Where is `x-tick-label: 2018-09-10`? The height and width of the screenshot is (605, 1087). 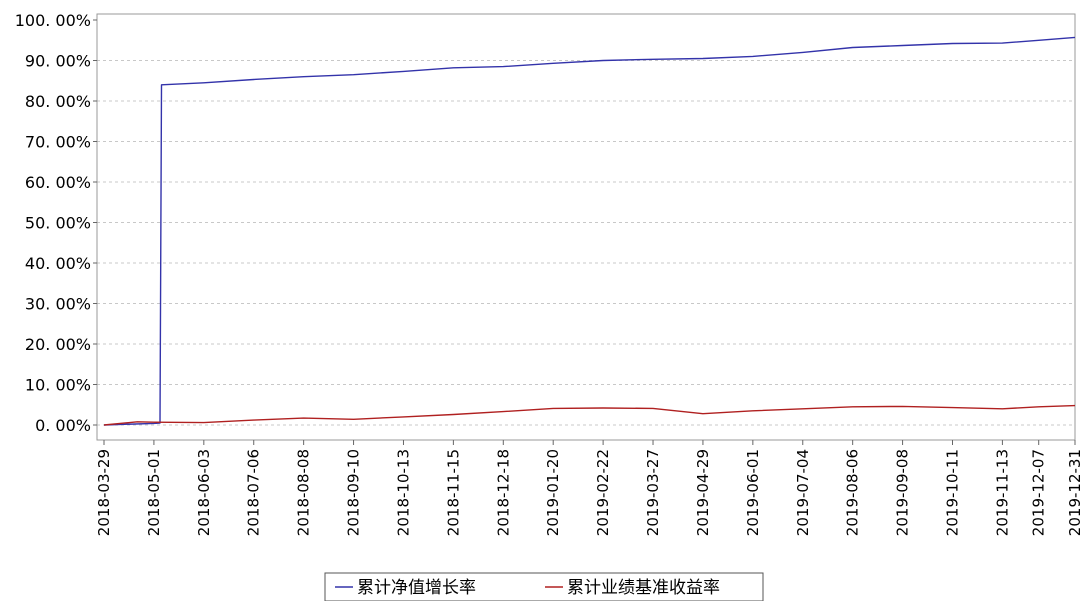
x-tick-label: 2018-09-10 is located at coordinates (354, 492).